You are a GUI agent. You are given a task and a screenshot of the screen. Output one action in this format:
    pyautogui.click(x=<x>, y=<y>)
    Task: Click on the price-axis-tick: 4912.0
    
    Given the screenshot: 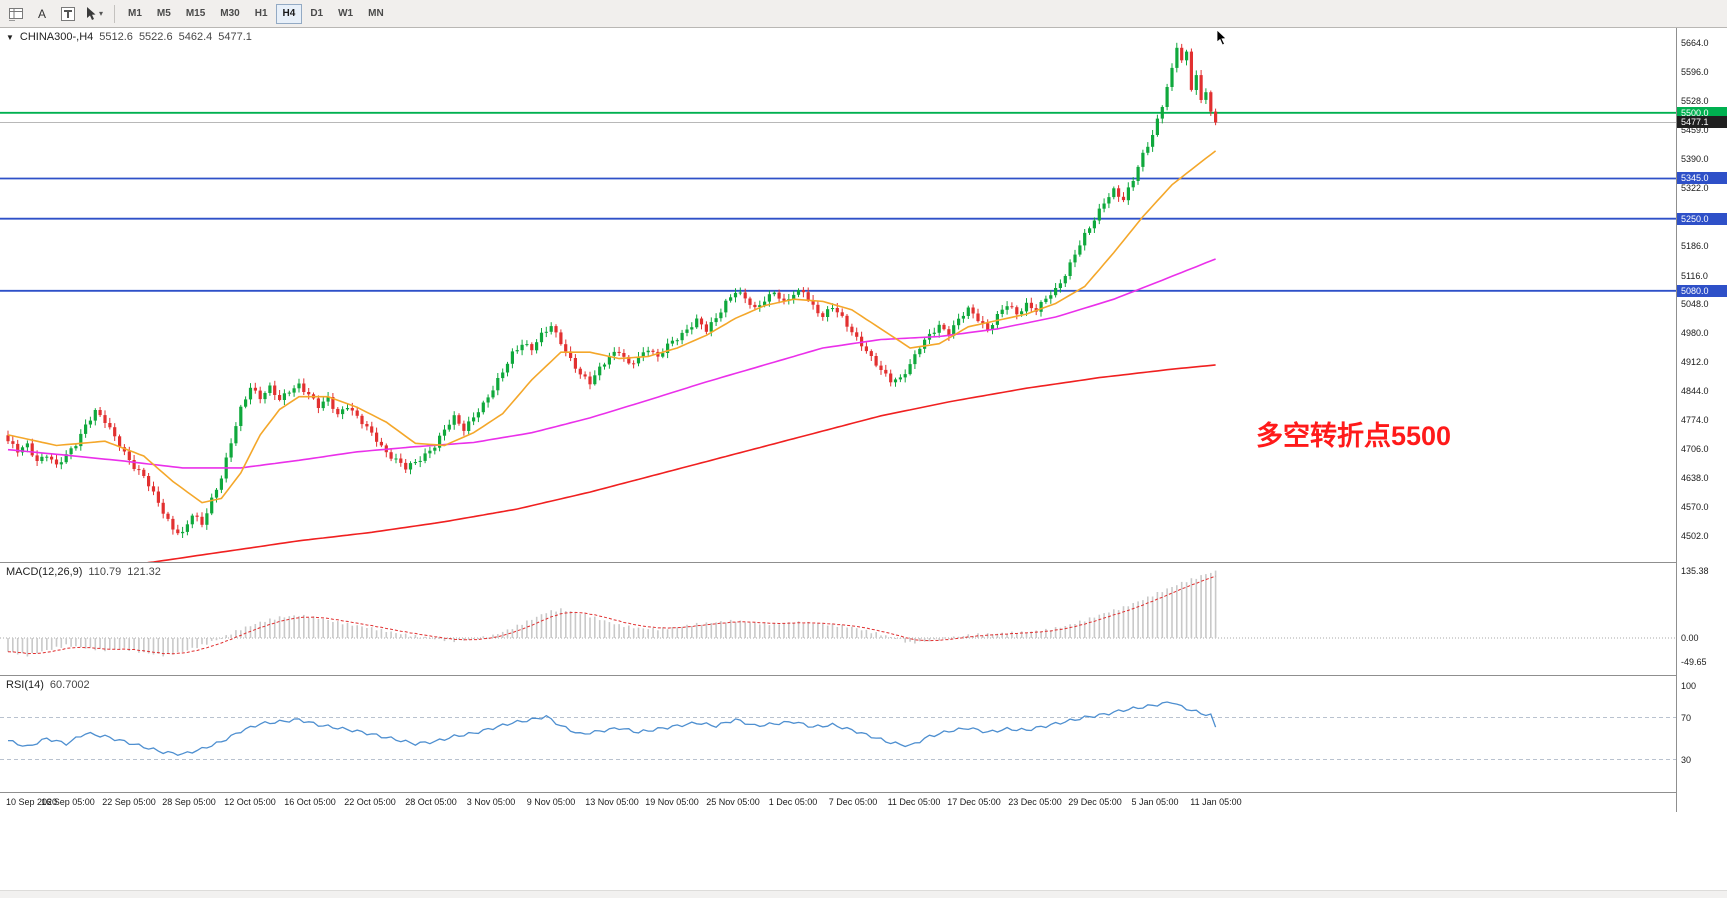 What is the action you would take?
    pyautogui.click(x=1695, y=362)
    